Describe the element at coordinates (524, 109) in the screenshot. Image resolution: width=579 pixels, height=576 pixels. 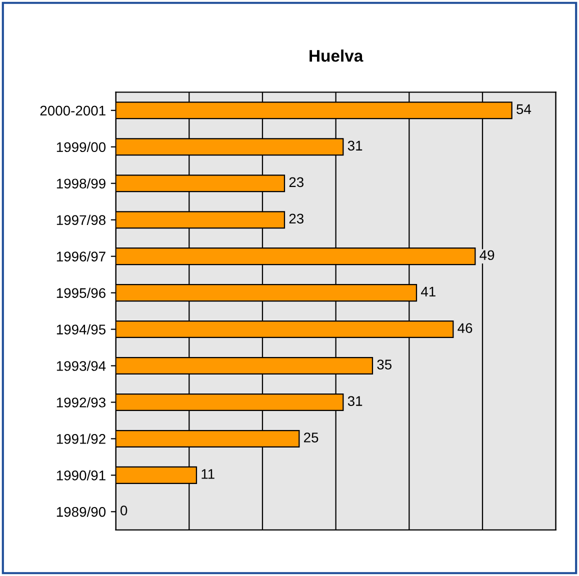
I see `data-label: 54` at that location.